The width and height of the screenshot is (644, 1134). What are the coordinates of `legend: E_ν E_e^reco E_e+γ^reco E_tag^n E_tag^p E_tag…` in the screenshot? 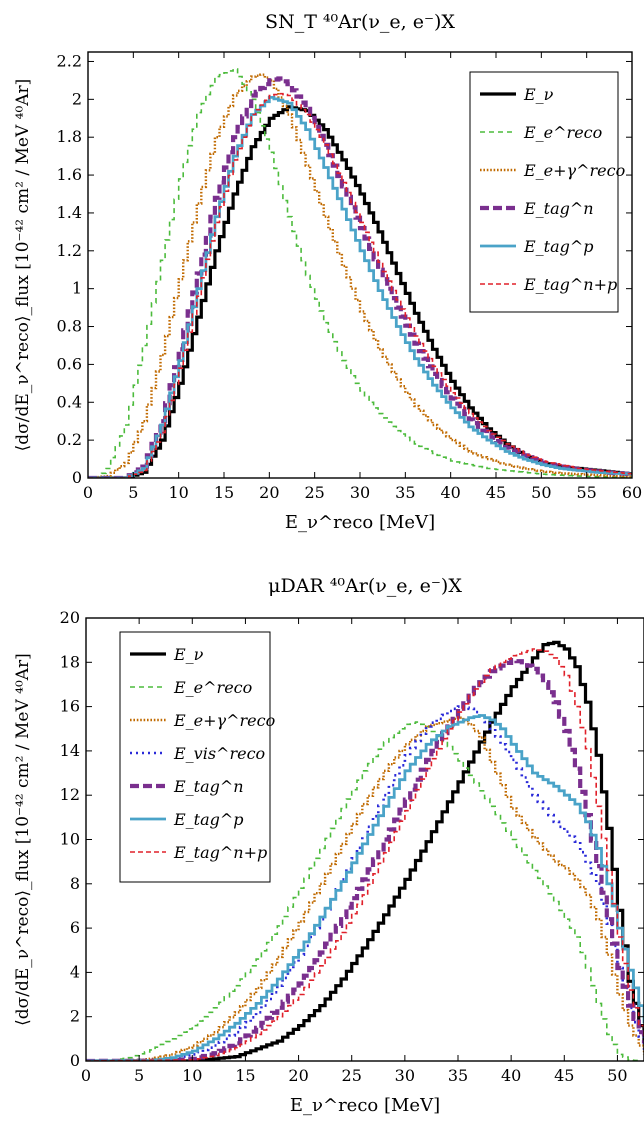 It's located at (547, 192).